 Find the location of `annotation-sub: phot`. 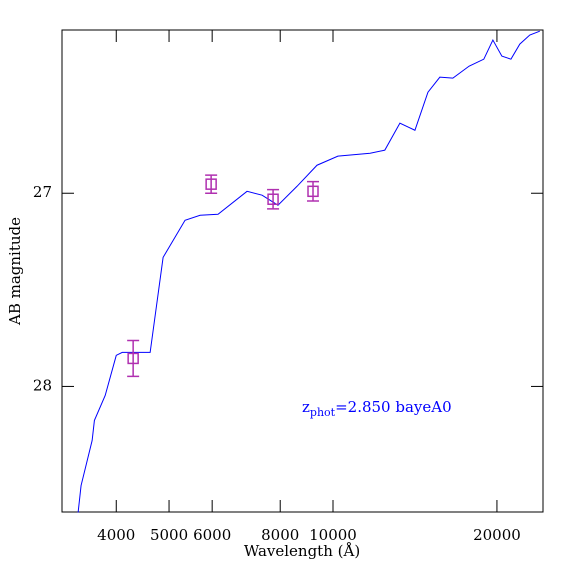

annotation-sub: phot is located at coordinates (323, 412).